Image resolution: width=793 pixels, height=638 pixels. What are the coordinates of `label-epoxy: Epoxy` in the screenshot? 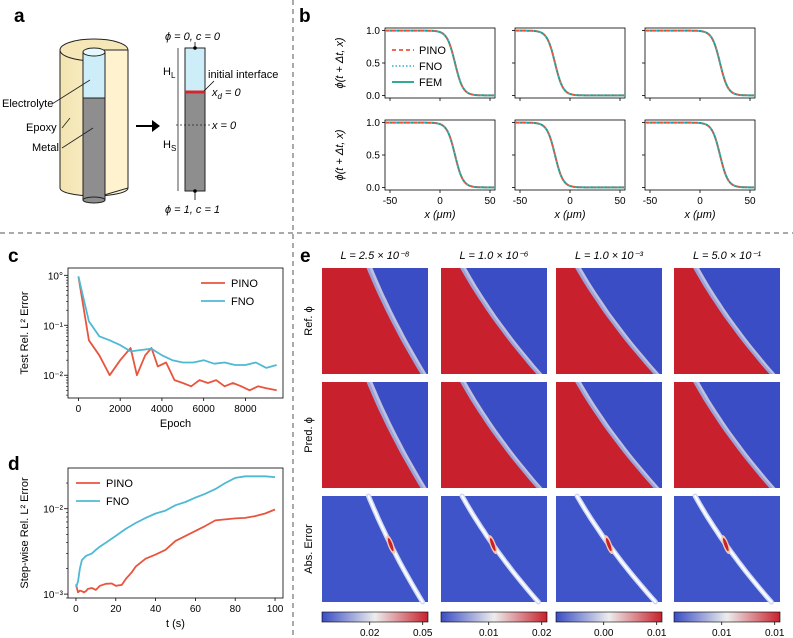 It's located at (41, 128).